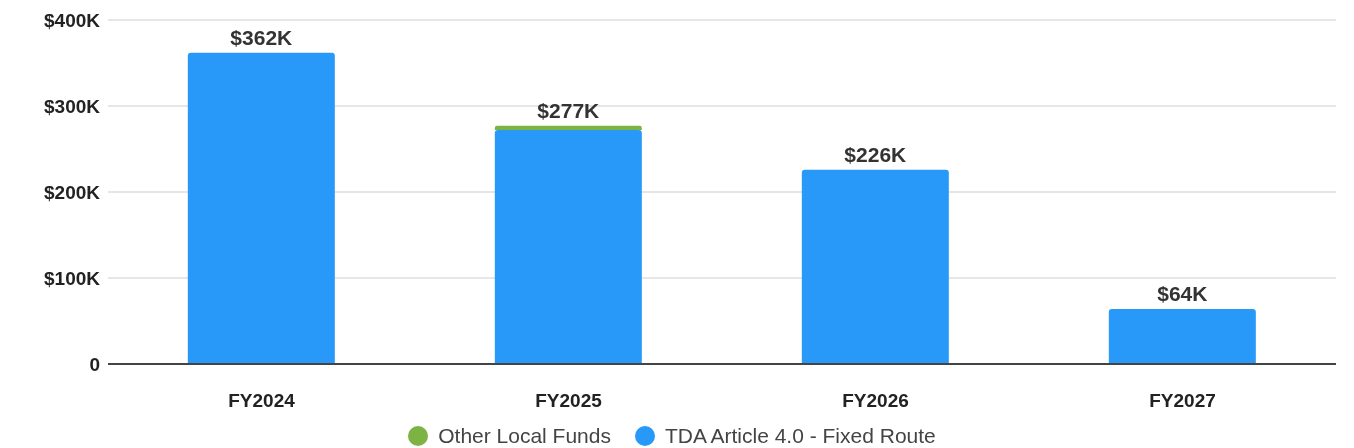 The height and width of the screenshot is (448, 1354). I want to click on x-tick-label: FY2027, so click(1182, 401).